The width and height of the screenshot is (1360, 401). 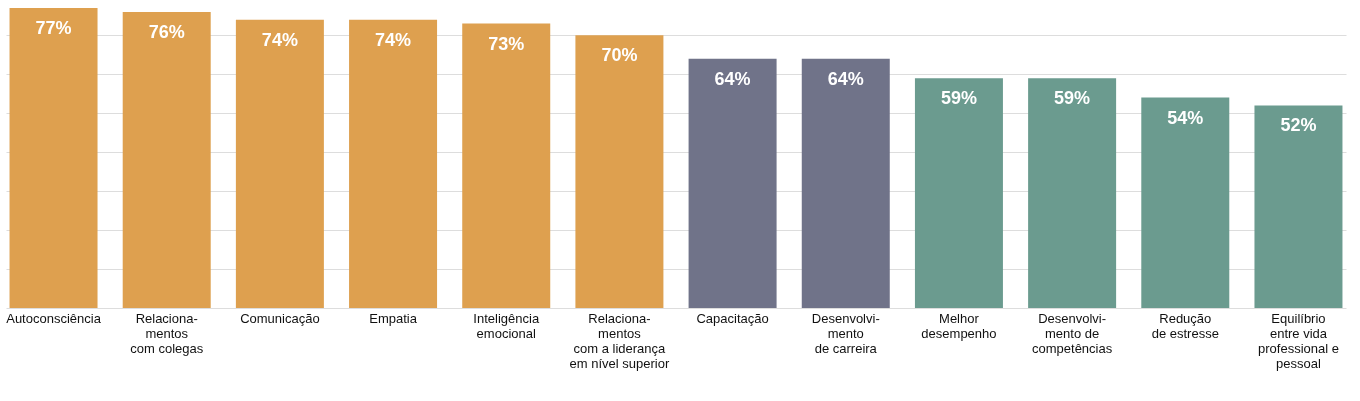 I want to click on x-tick-label: Desenvolvi- mento de competências, so click(x=1072, y=333).